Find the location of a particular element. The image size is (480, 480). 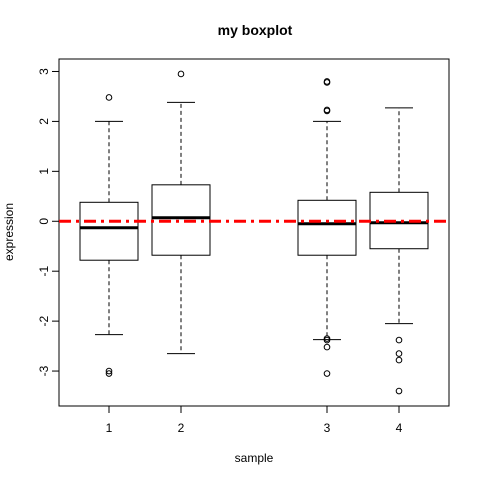

y-tick-label: 3 is located at coordinates (44, 71).